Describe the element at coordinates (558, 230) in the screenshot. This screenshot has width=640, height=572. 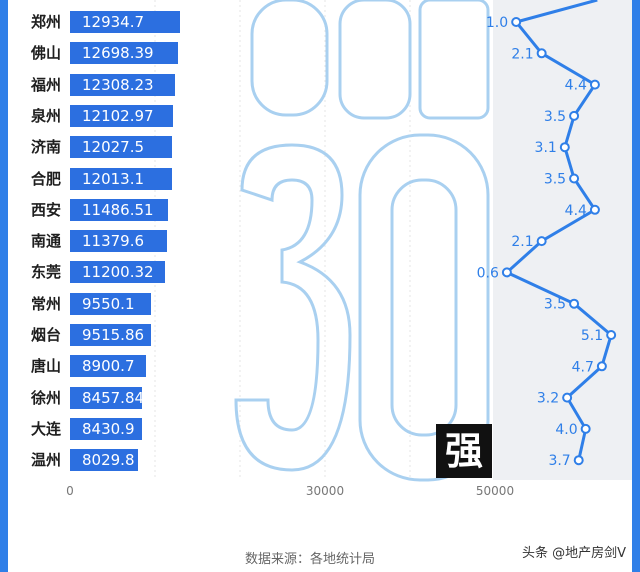
I see `growth-rate-line` at that location.